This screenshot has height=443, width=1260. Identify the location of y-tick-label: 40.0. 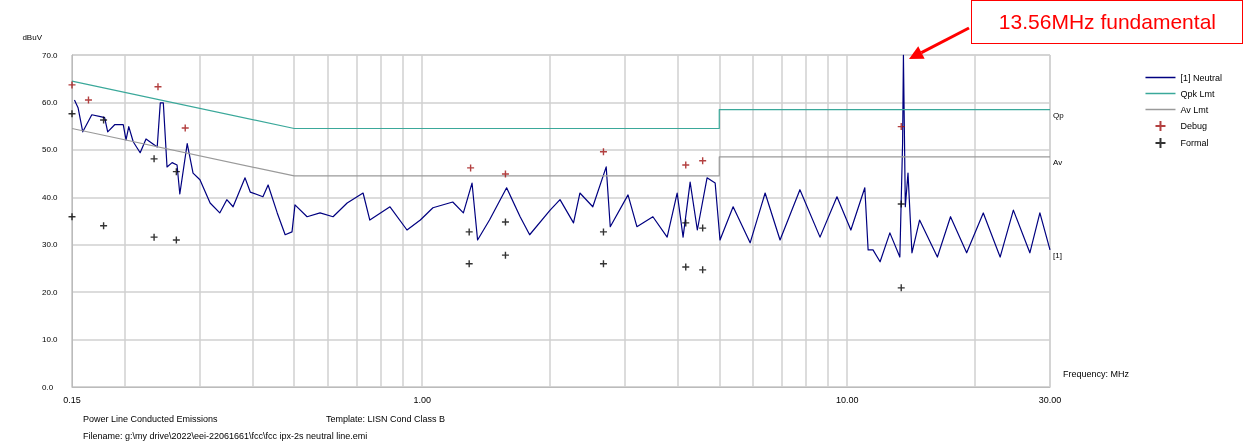
(50, 197).